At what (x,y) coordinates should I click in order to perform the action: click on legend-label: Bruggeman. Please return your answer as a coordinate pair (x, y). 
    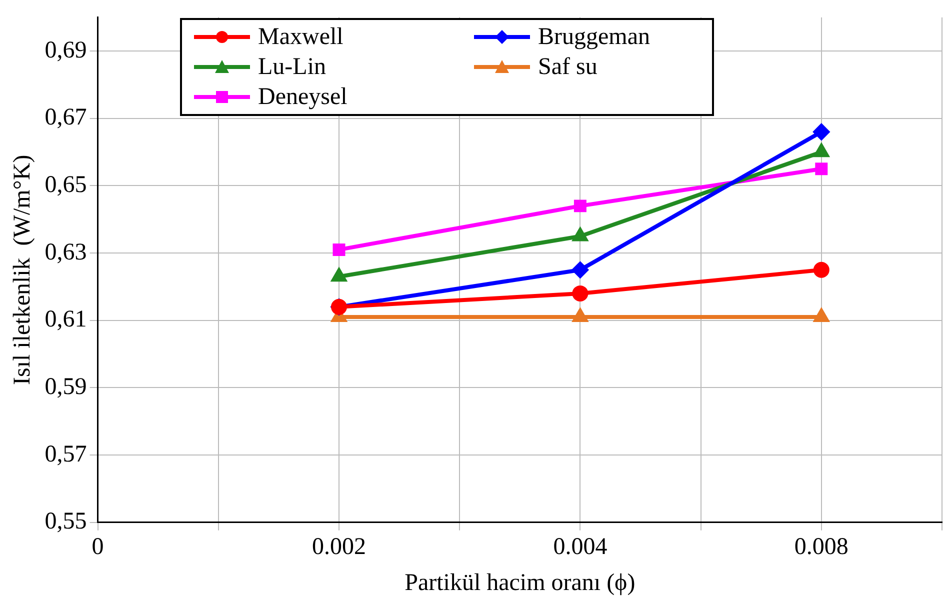
    Looking at the image, I should click on (594, 37).